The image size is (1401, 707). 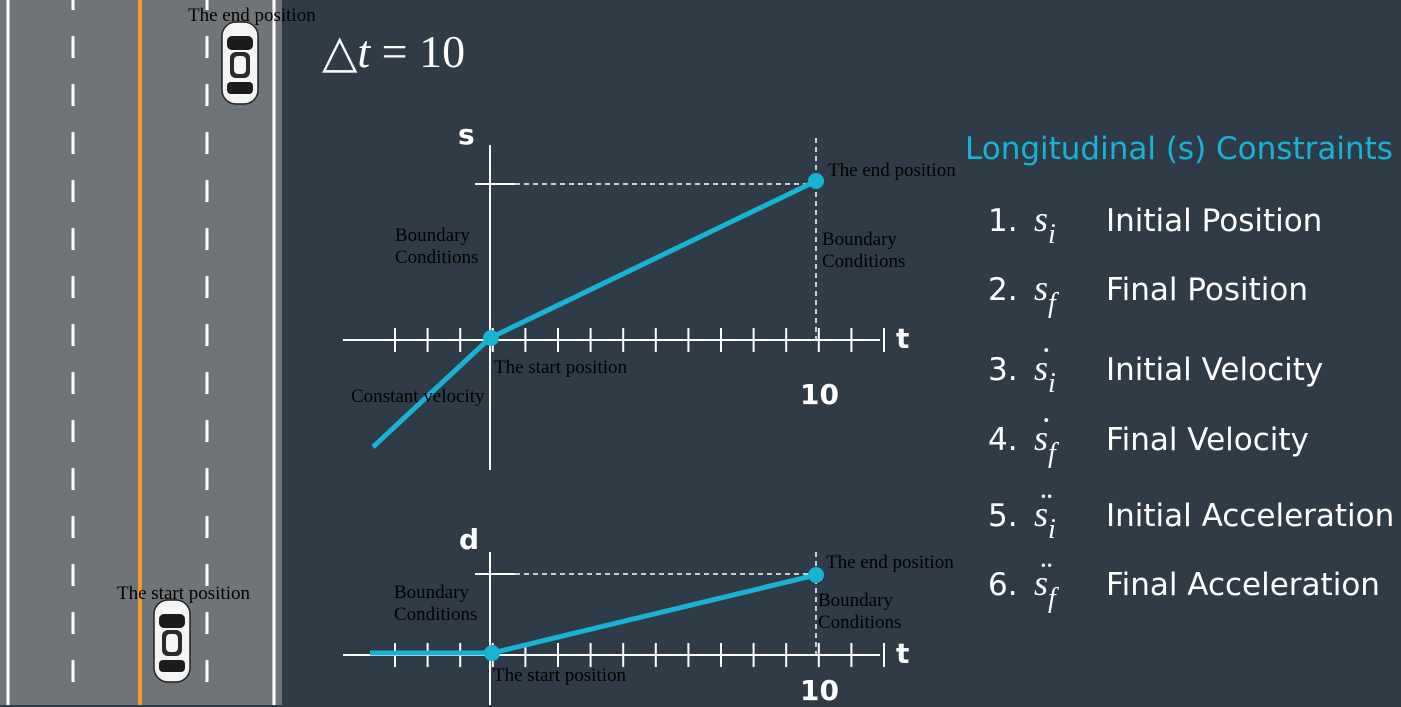 I want to click on constant-velocity-label: Constant velocity, so click(x=418, y=396).